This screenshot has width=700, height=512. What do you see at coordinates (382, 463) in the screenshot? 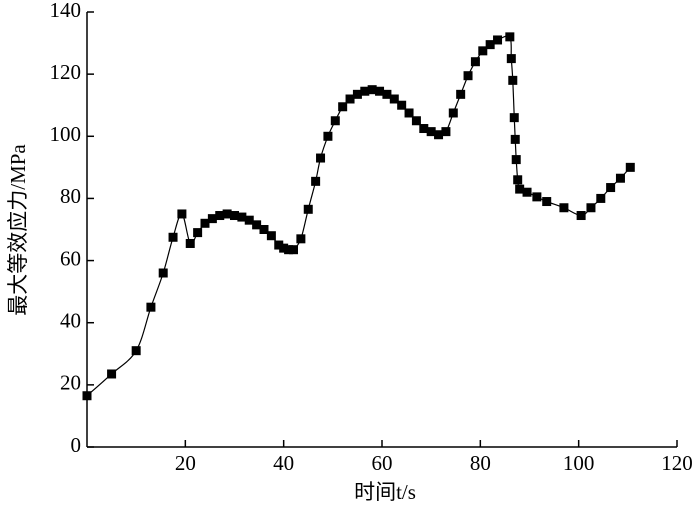
I see `x-tick-label: 60` at bounding box center [382, 463].